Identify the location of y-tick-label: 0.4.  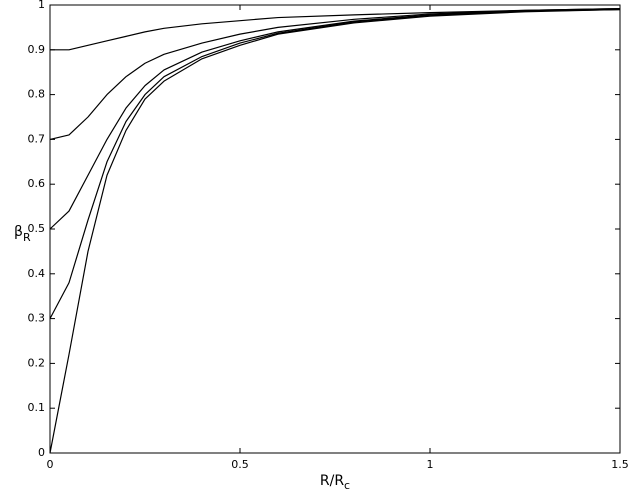
(37, 273).